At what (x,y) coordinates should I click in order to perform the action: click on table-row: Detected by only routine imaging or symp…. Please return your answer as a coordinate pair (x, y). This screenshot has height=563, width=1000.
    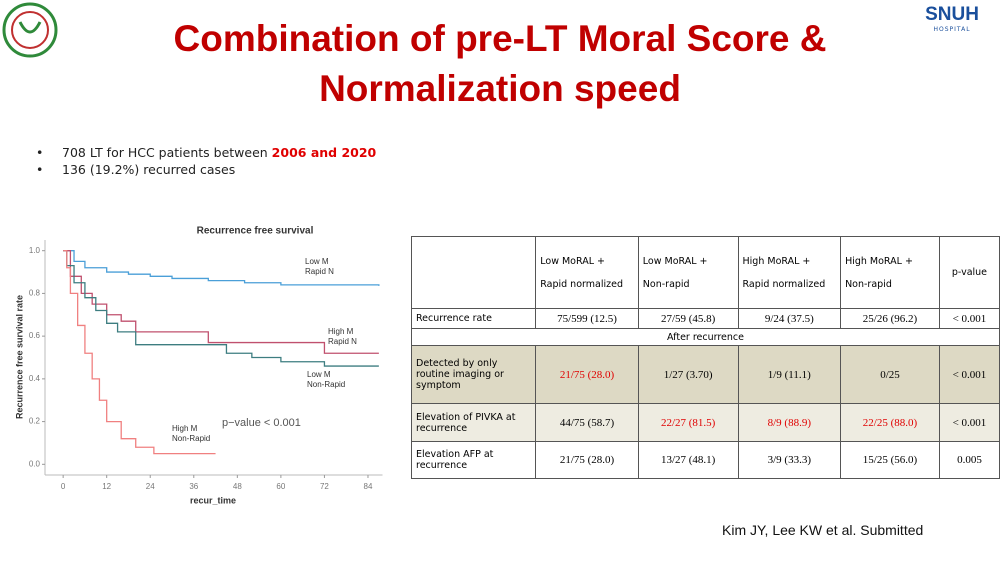
    Looking at the image, I should click on (705, 374).